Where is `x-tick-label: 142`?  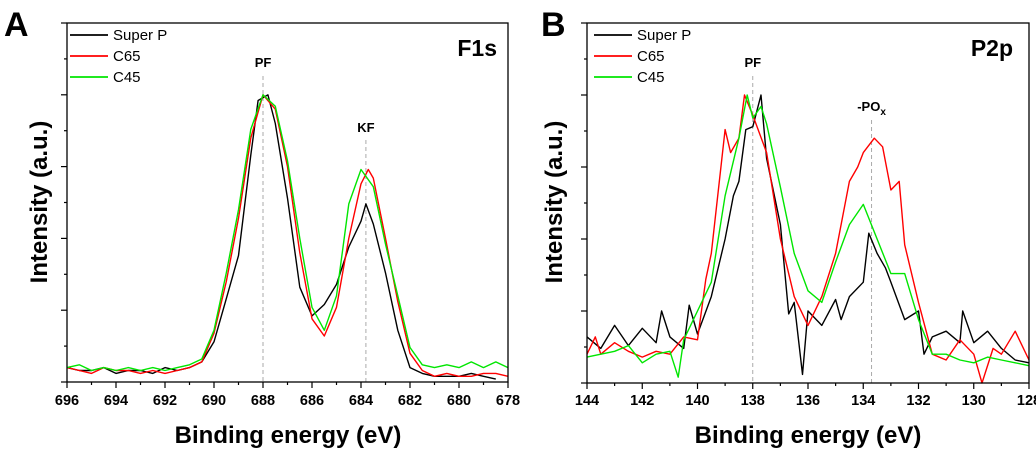
x-tick-label: 142 is located at coordinates (642, 401).